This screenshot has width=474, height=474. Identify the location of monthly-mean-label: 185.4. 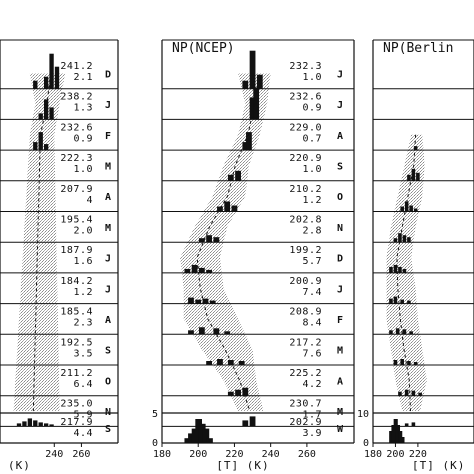
(76, 312).